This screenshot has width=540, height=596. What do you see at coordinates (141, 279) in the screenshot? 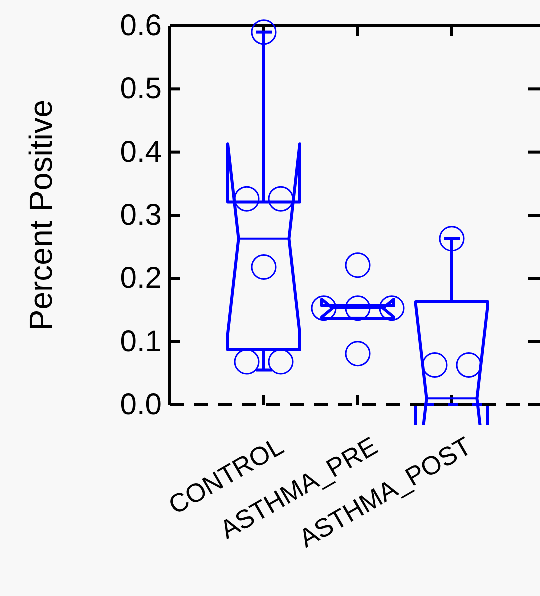
I see `y-tick-label: 0.2` at bounding box center [141, 279].